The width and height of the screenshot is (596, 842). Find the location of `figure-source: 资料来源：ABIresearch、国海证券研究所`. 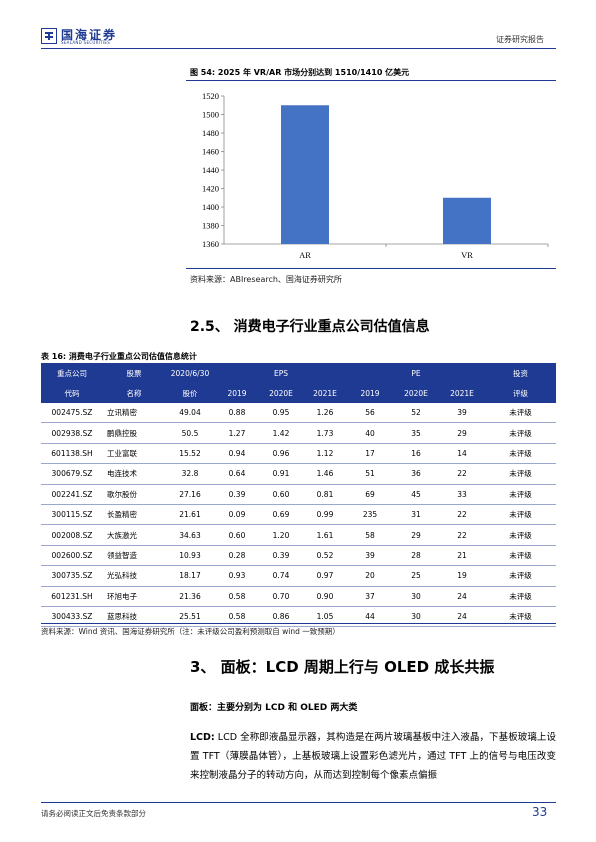

figure-source: 资料来源：ABIresearch、国海证券研究所 is located at coordinates (266, 279).